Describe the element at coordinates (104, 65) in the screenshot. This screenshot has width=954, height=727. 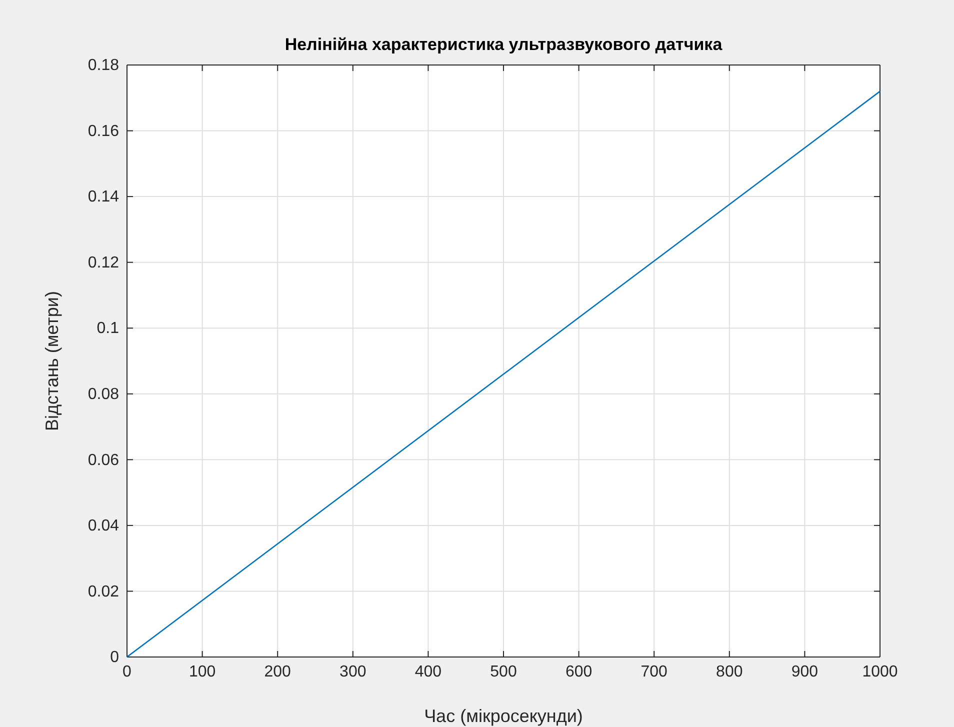
I see `y-tick-label: 0.18` at that location.